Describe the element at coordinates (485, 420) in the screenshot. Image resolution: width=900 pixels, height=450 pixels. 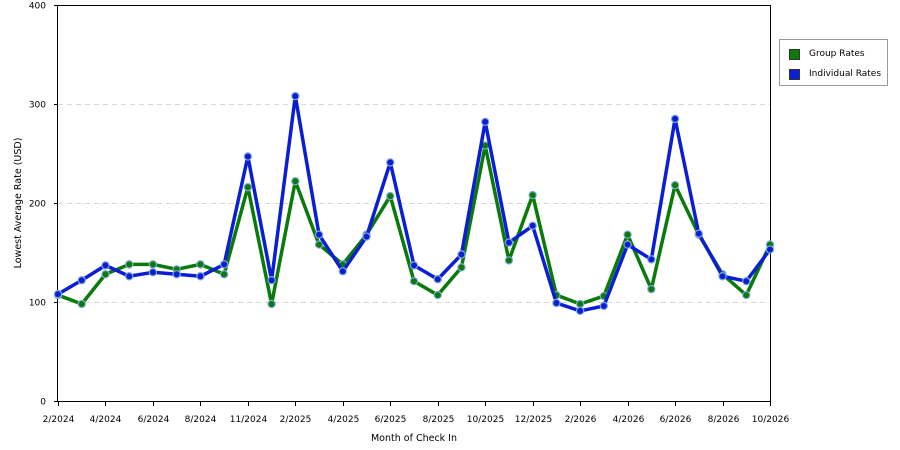
I see `x-tick-label: 10/2025` at that location.